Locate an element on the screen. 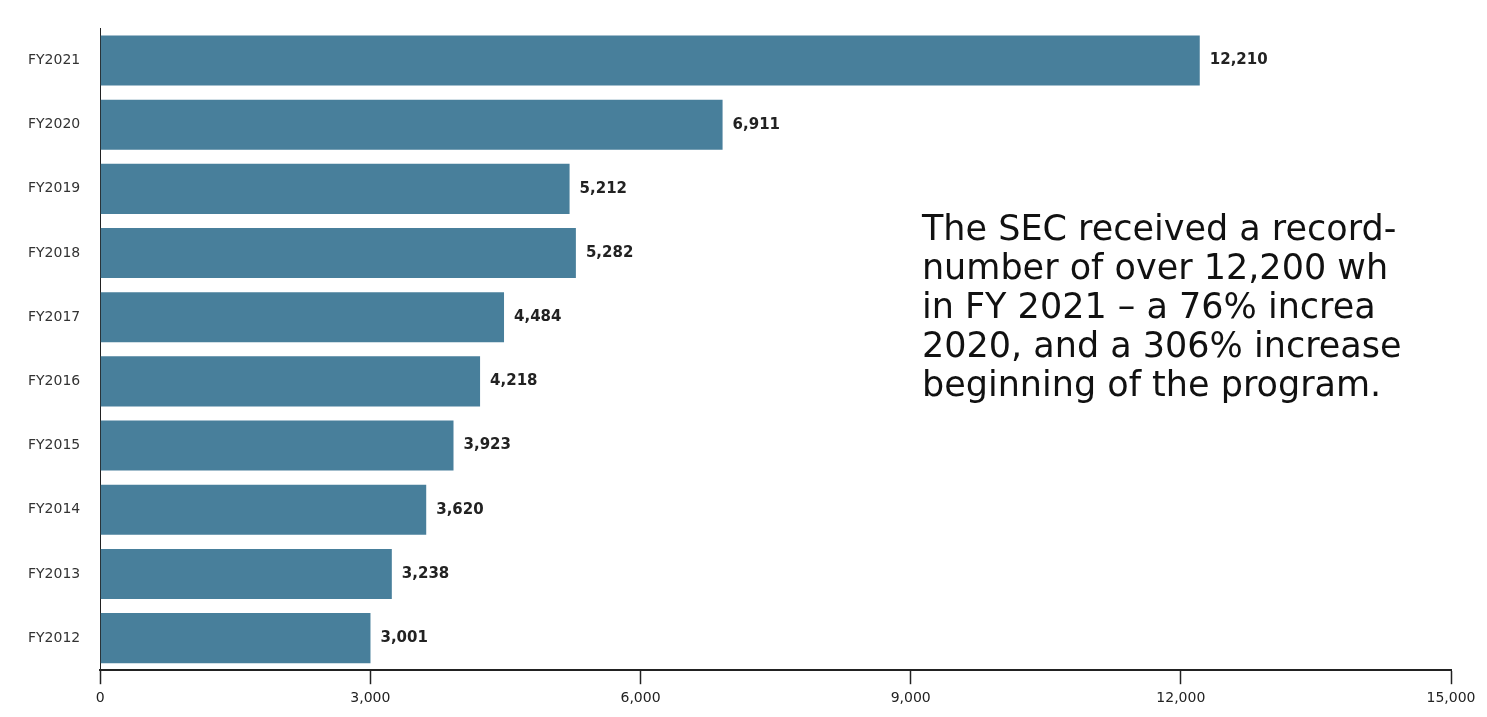 The width and height of the screenshot is (1487, 717). x-tick-label: 15,000 is located at coordinates (1451, 697).